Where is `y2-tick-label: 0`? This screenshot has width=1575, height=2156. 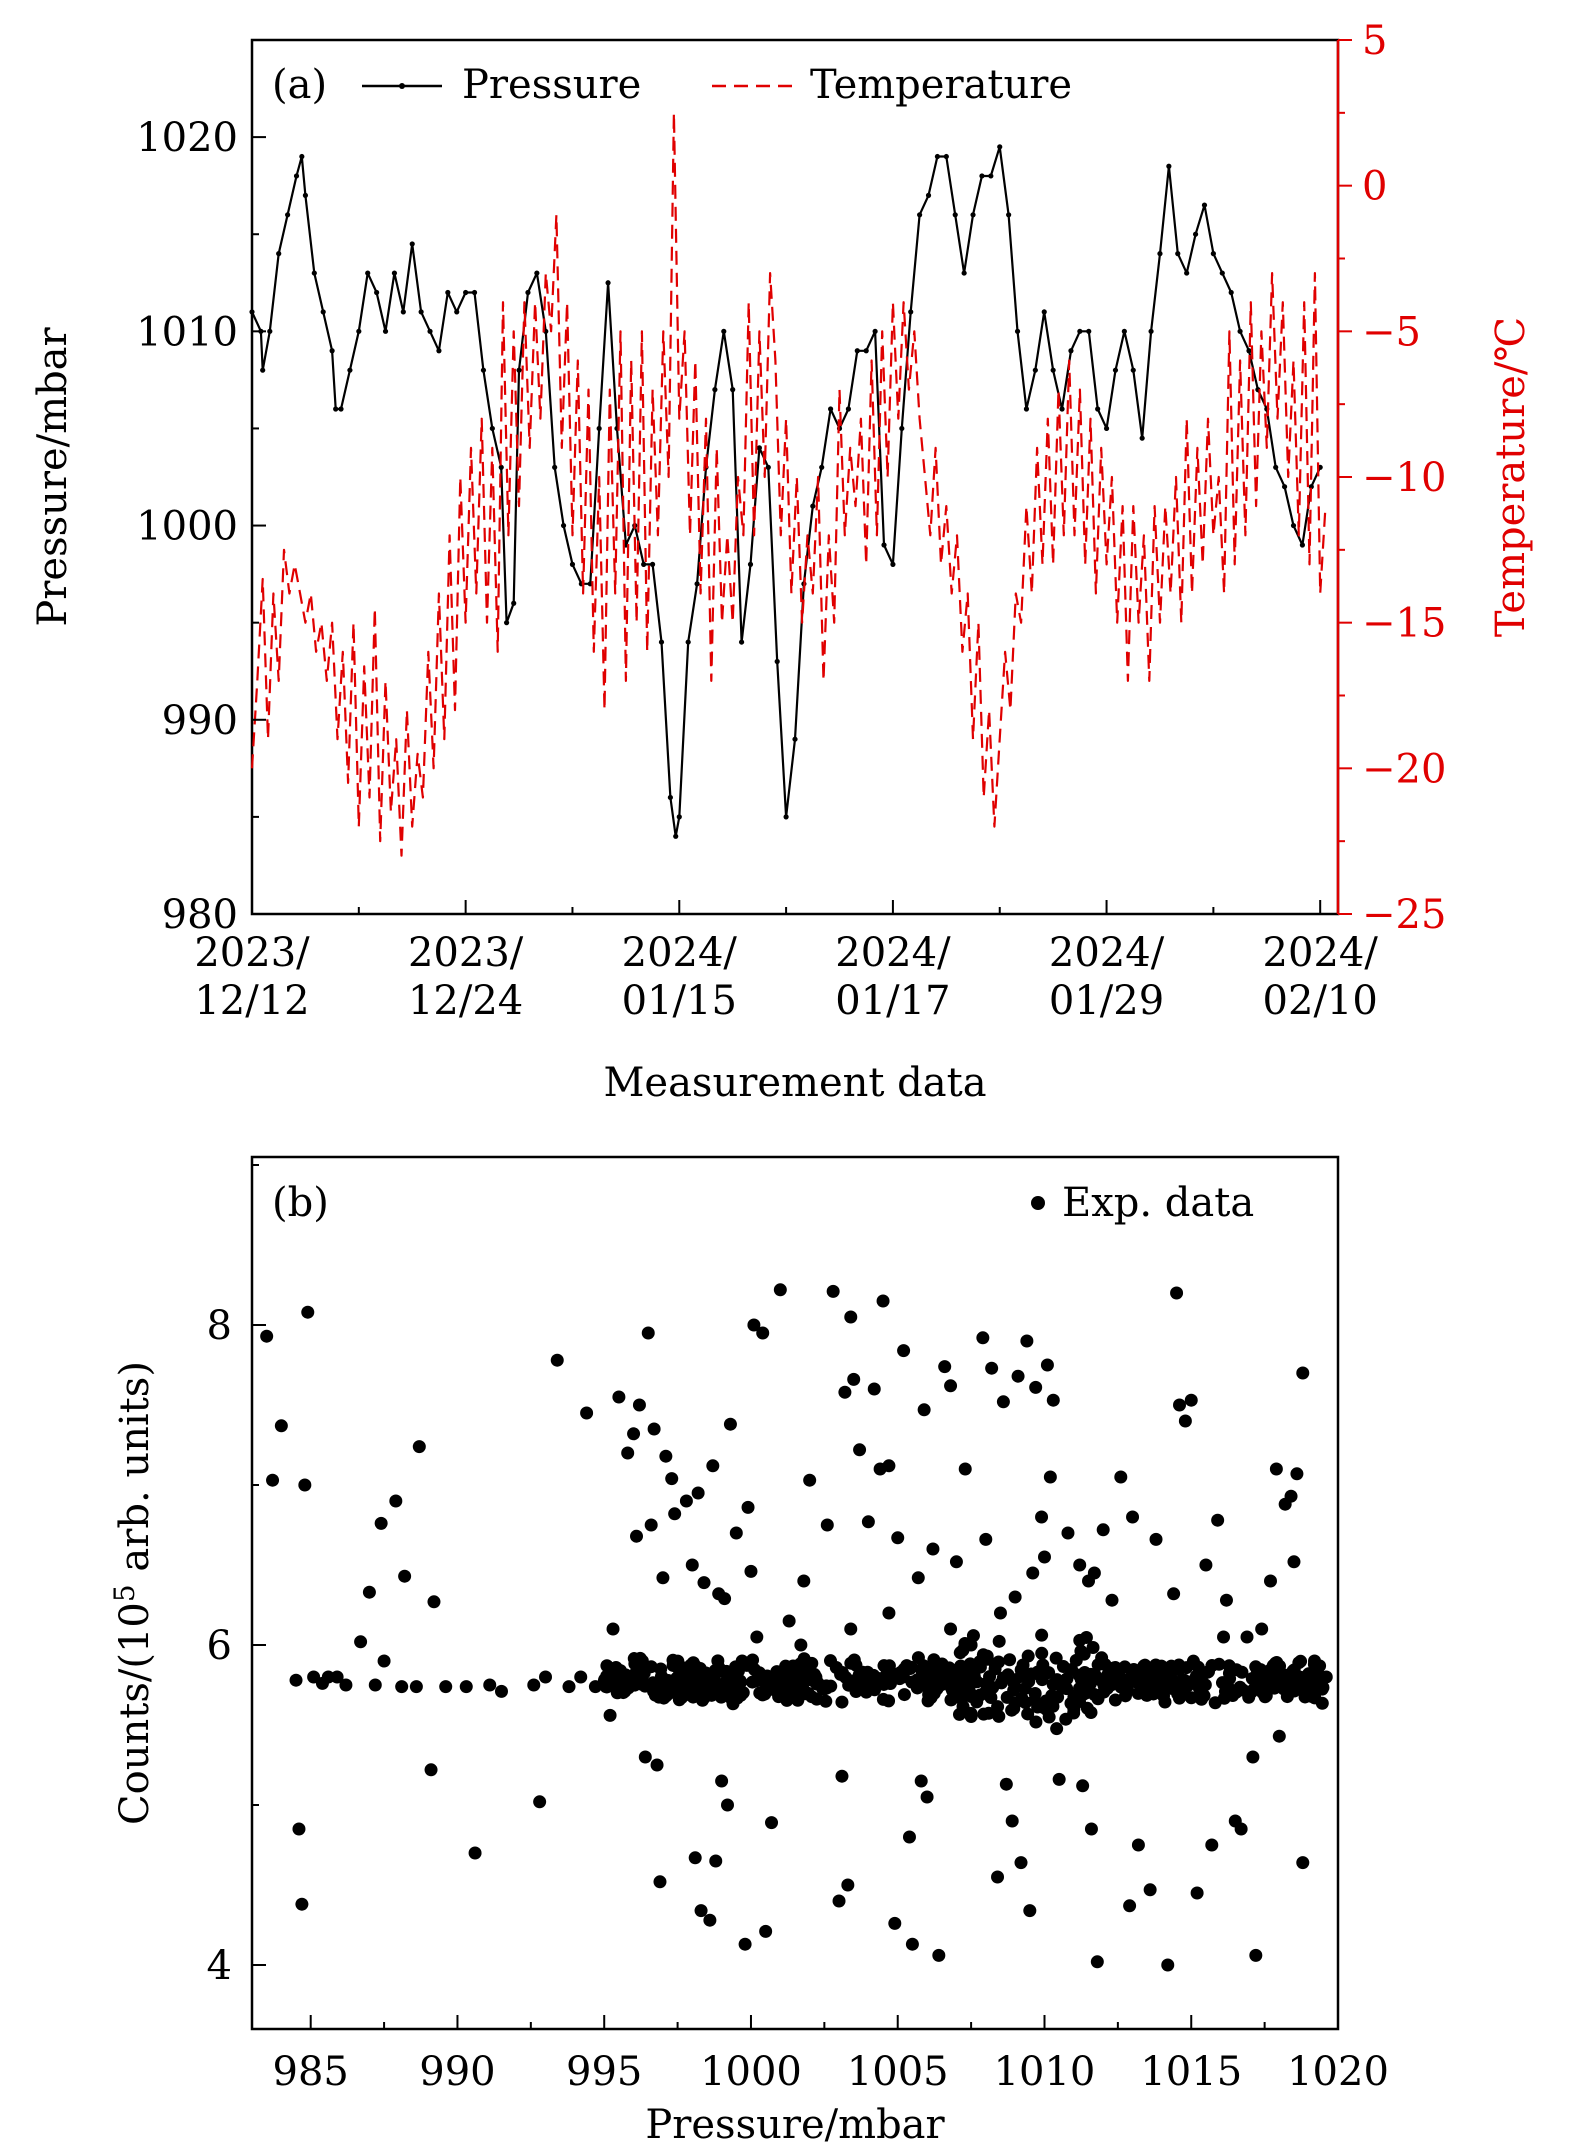 y2-tick-label: 0 is located at coordinates (1374, 187).